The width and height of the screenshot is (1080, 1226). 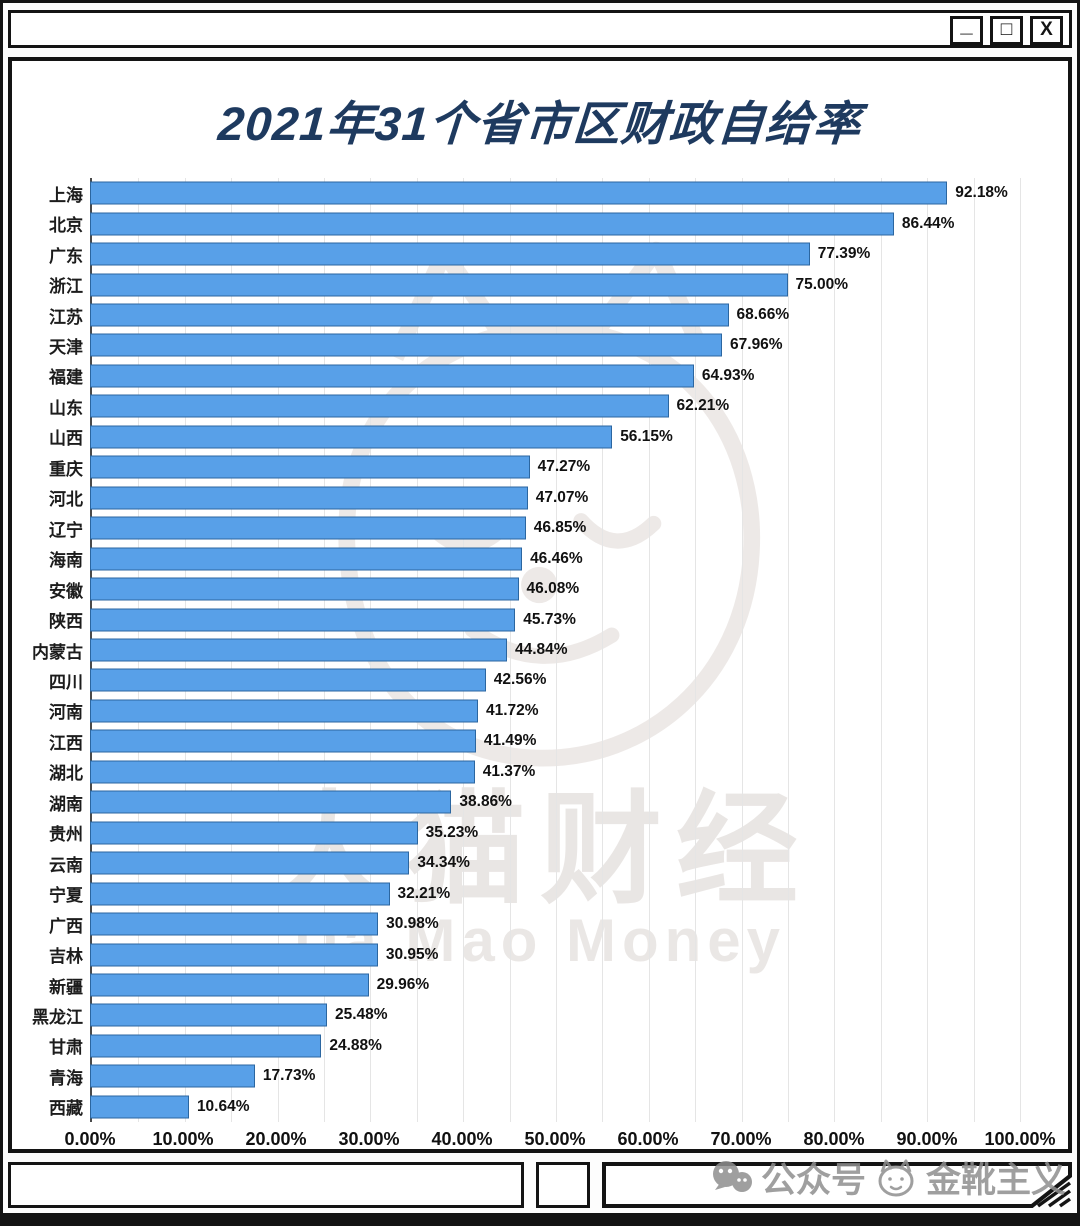 What do you see at coordinates (66, 622) in the screenshot?
I see `category-label: 陕西` at bounding box center [66, 622].